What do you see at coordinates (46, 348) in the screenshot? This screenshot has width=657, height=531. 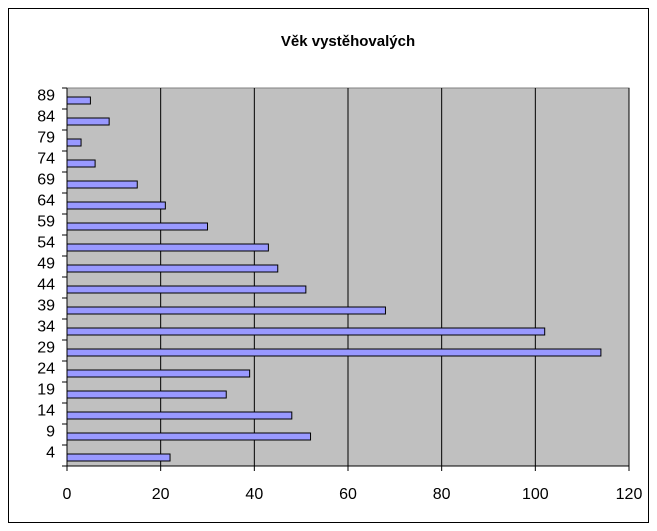 I see `y-tick-label: 29` at bounding box center [46, 348].